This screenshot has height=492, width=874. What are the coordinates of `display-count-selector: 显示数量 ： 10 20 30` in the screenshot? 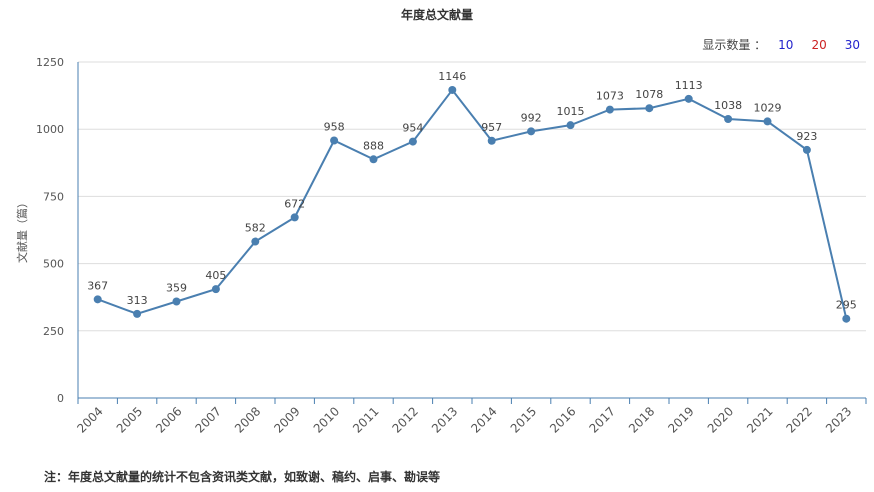 It's located at (784, 44).